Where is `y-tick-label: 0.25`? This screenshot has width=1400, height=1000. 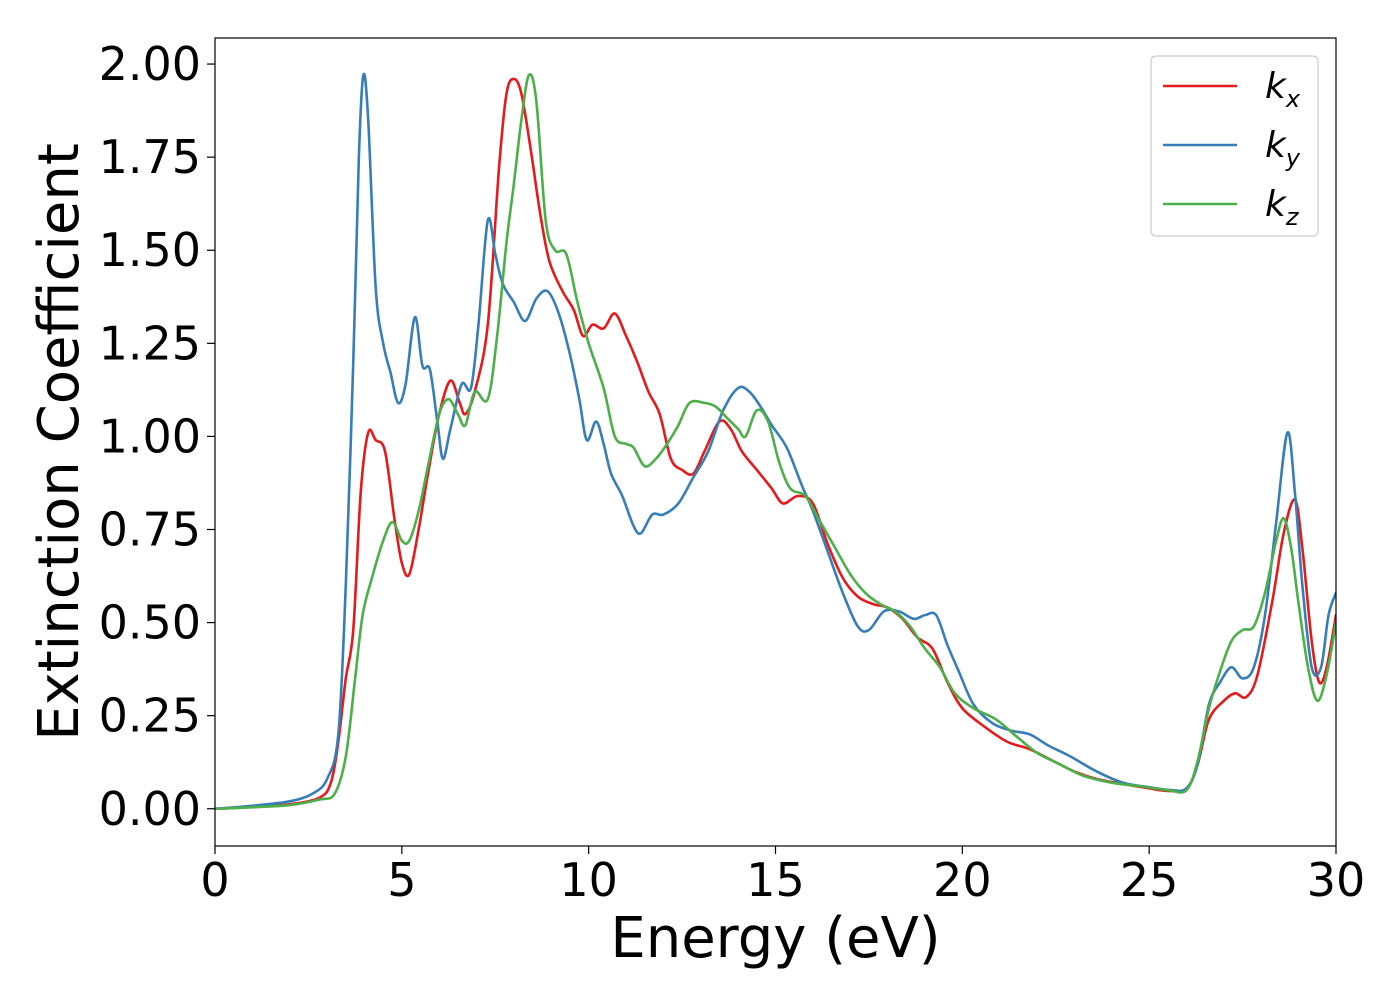
y-tick-label: 0.25 is located at coordinates (150, 716).